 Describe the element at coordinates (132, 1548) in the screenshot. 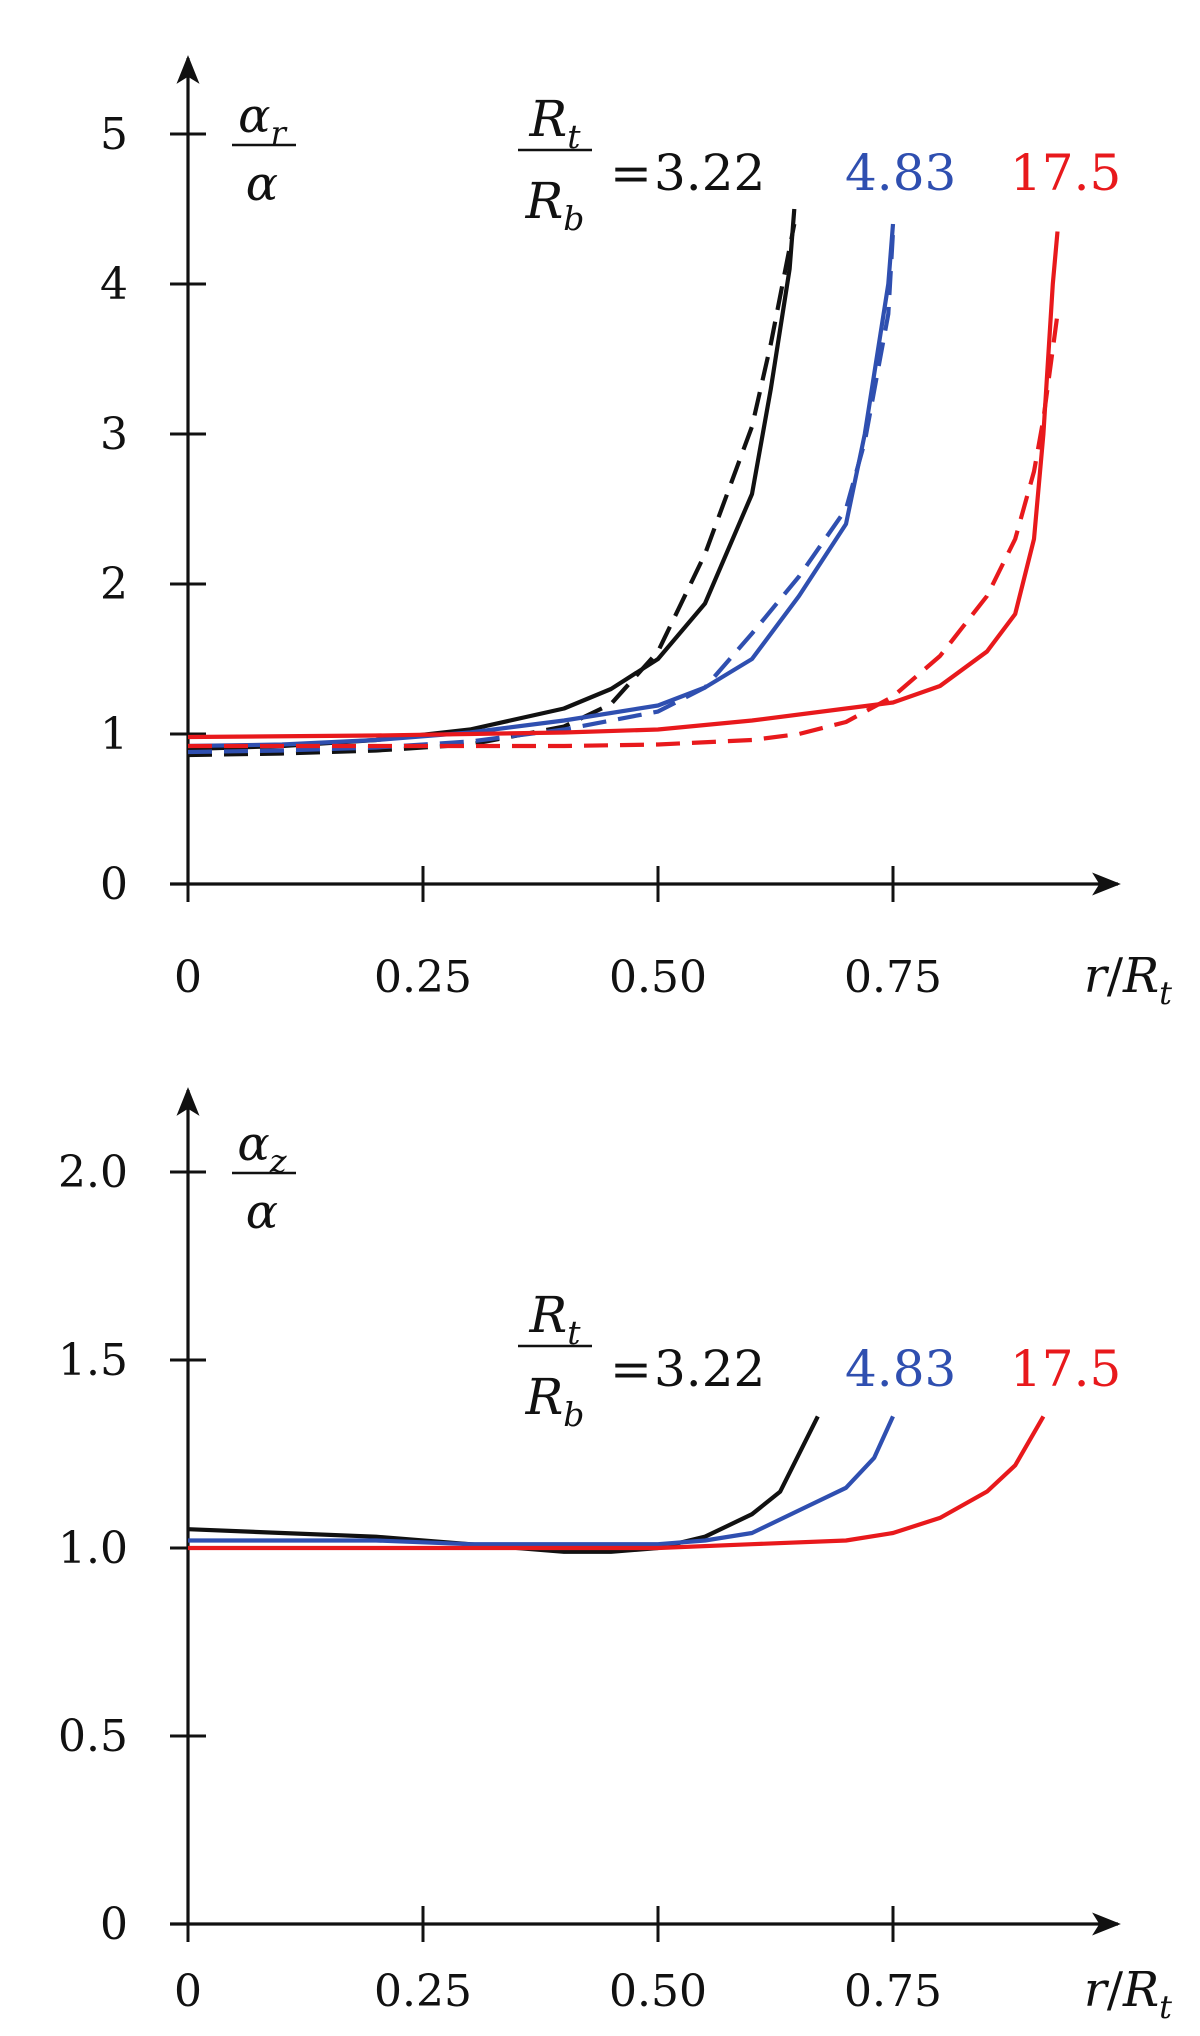

I see `y-ticks: 0 0.5 1.0 1.5 2.0` at that location.